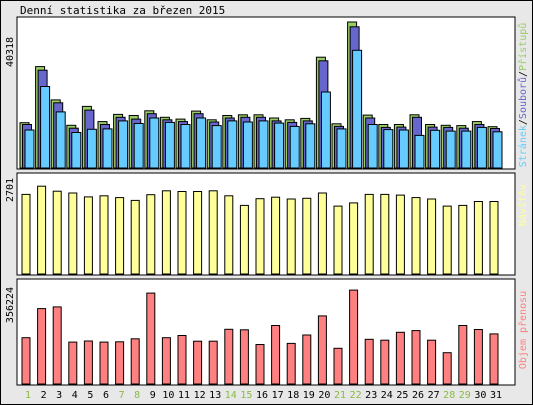 This screenshot has width=533, height=405. I want to click on x-tick-label-day-13: 13, so click(215, 395).